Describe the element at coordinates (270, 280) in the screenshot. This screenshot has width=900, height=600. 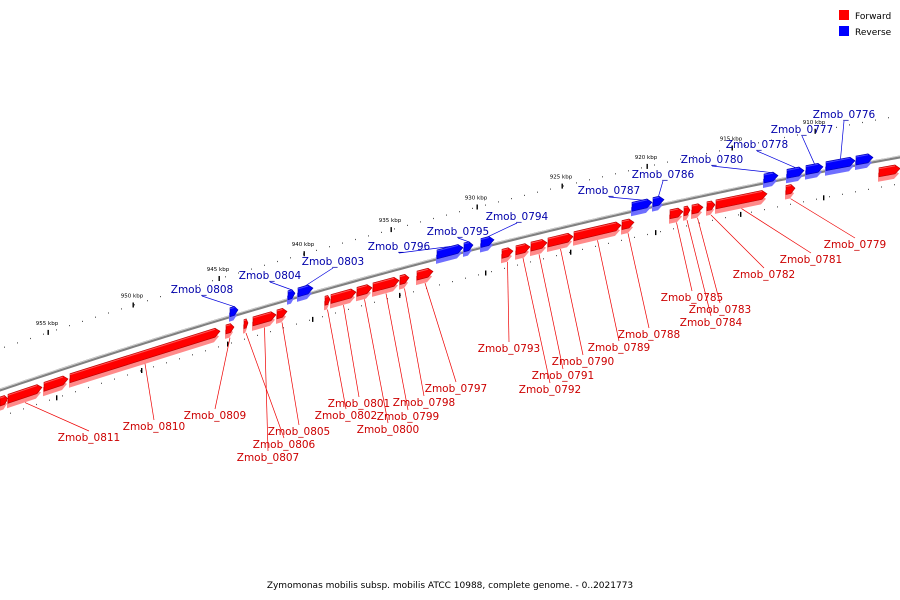
I see `gene-label-zmob-0804: Zmob_0804` at that location.